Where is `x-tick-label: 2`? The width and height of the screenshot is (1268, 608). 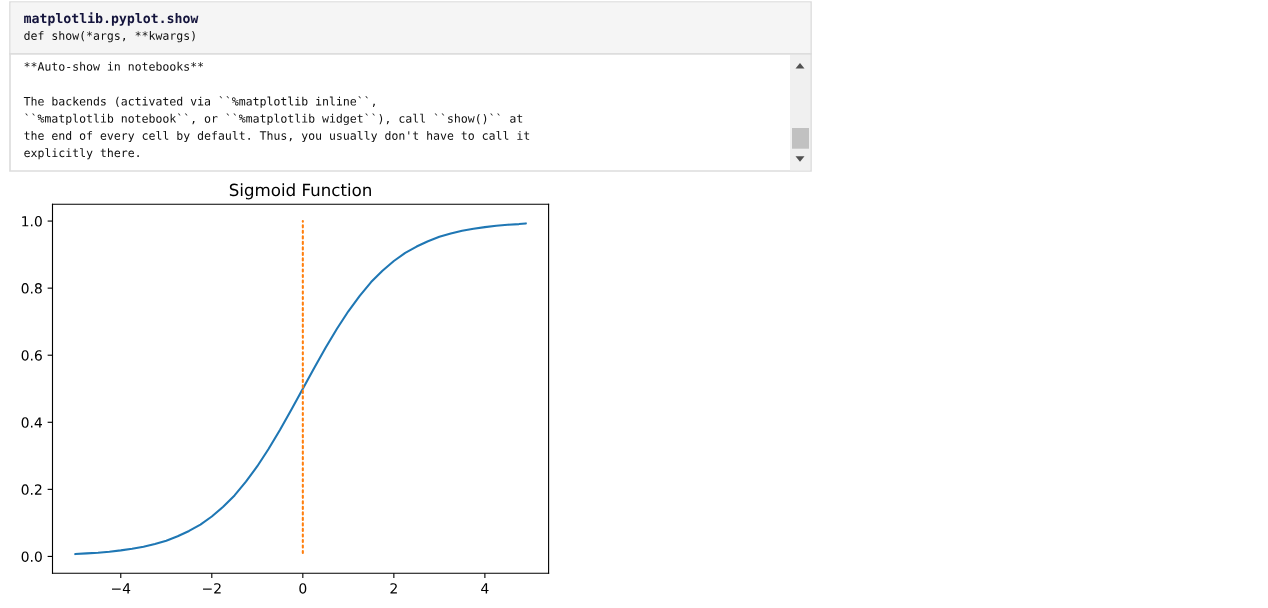
x-tick-label: 2 is located at coordinates (393, 588).